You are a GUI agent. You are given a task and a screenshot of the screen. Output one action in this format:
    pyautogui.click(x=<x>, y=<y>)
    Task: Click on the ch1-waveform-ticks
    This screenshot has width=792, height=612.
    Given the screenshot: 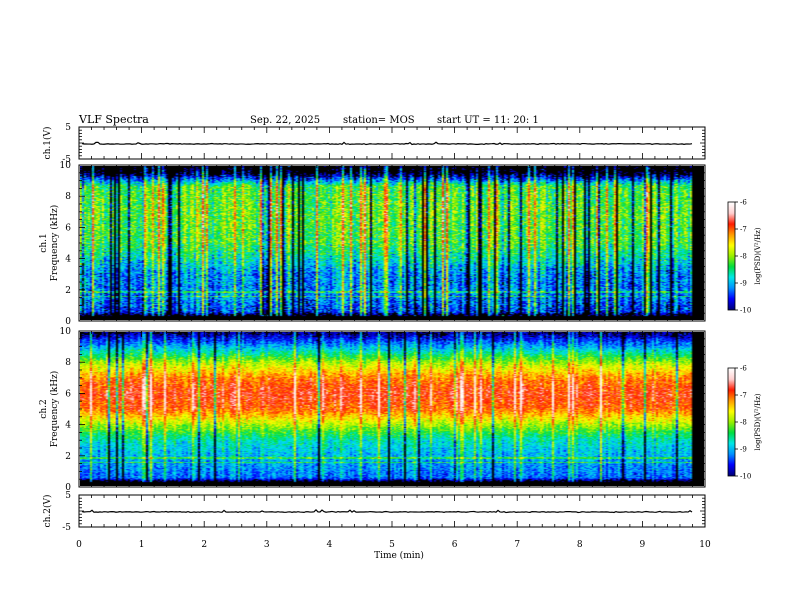 What is the action you would take?
    pyautogui.click(x=392, y=143)
    